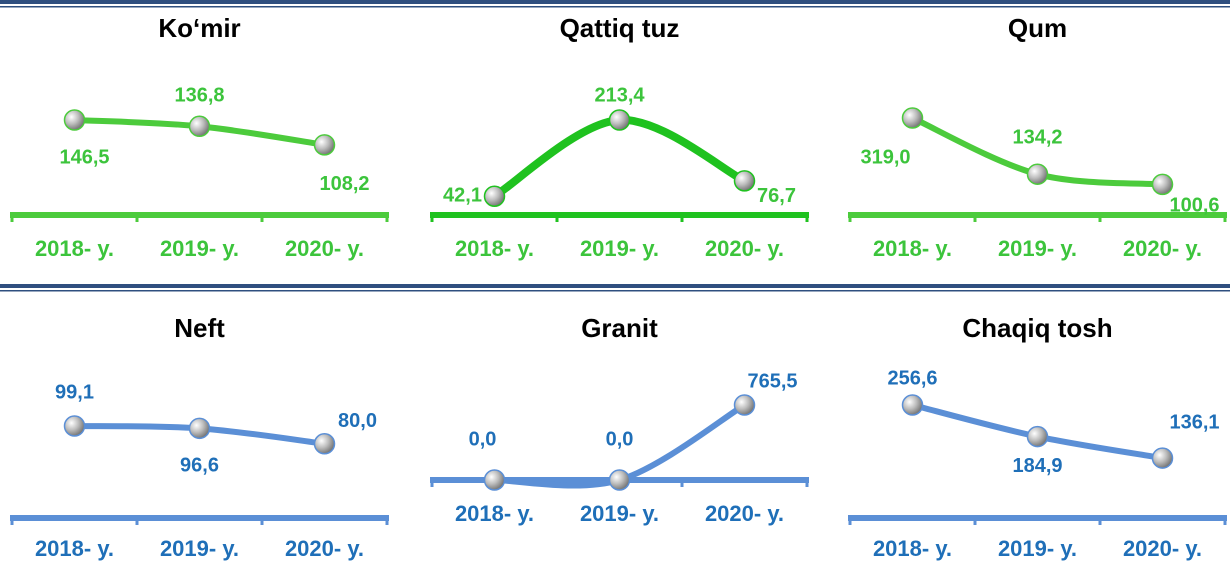  Describe the element at coordinates (344, 184) in the screenshot. I see `data-label: 108,2` at that location.